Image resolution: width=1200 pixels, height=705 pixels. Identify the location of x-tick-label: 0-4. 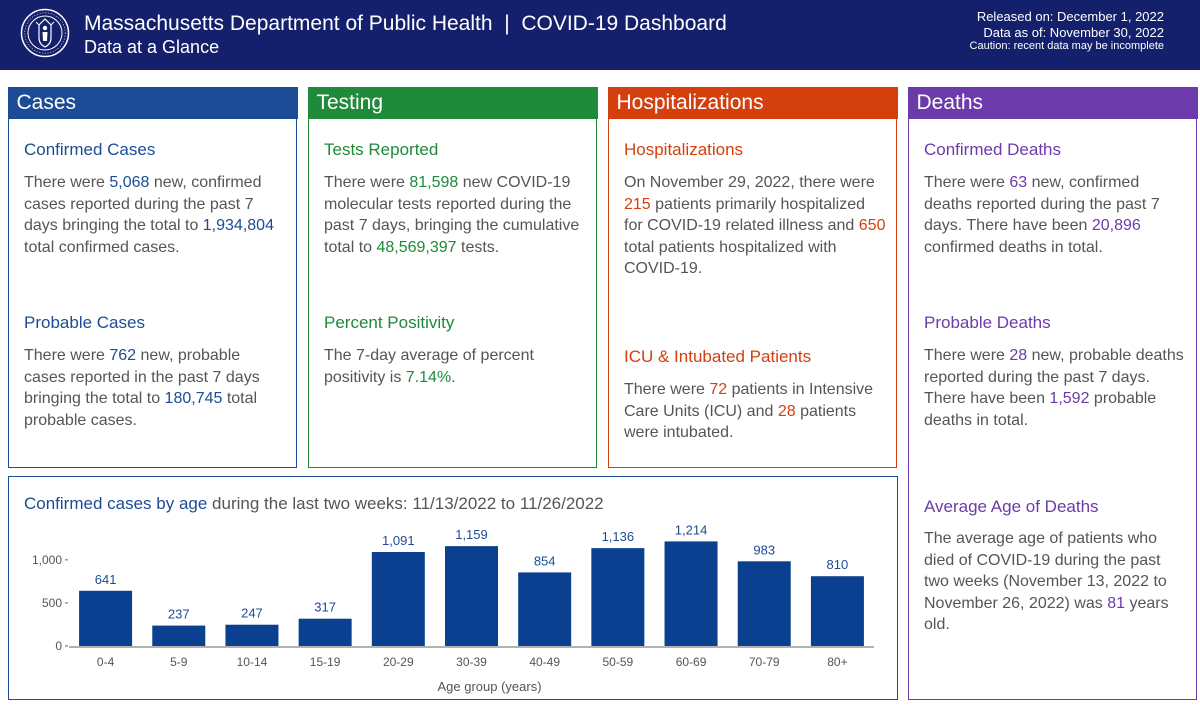
(106, 662).